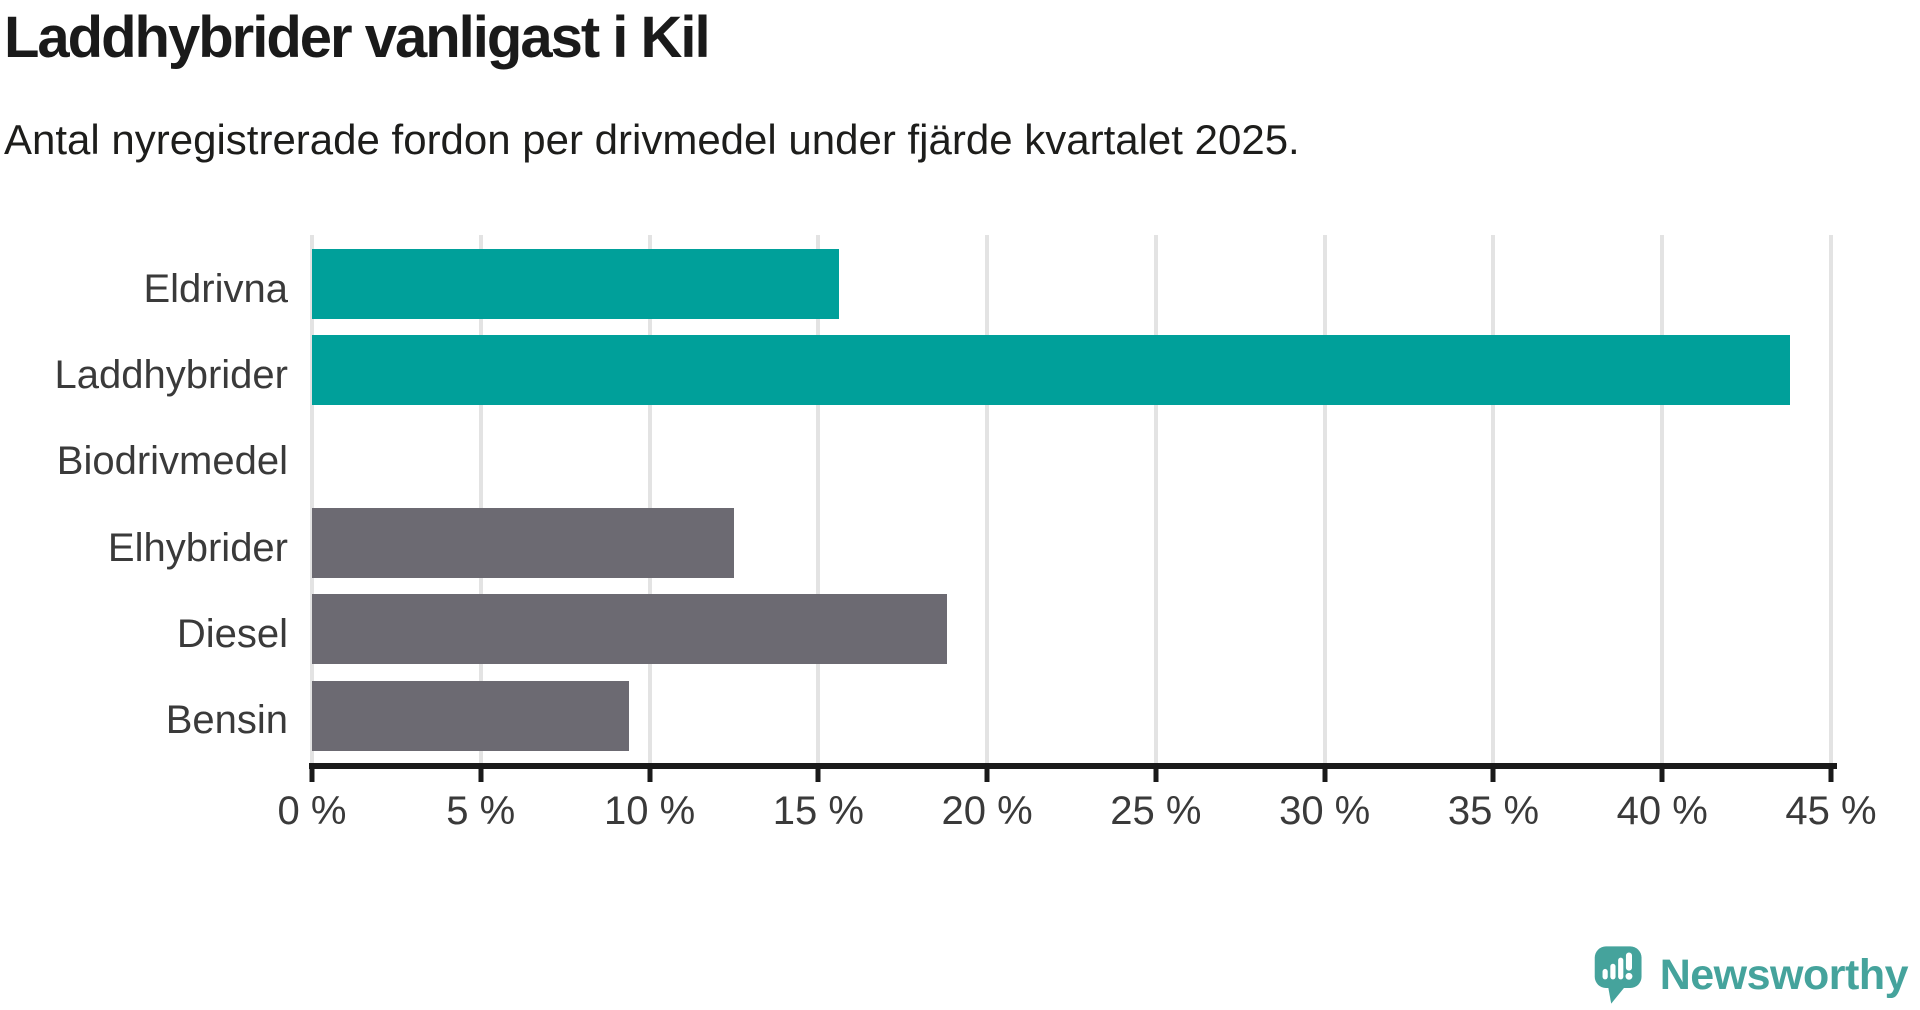  Describe the element at coordinates (987, 811) in the screenshot. I see `axis-tick-label: 20 %` at that location.